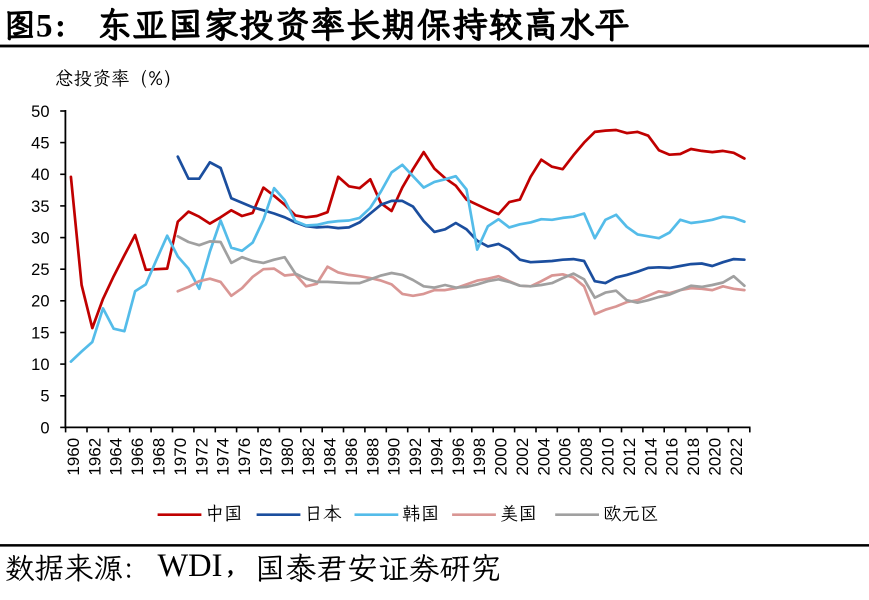  I want to click on svg-text: 1998, so click(479, 457).